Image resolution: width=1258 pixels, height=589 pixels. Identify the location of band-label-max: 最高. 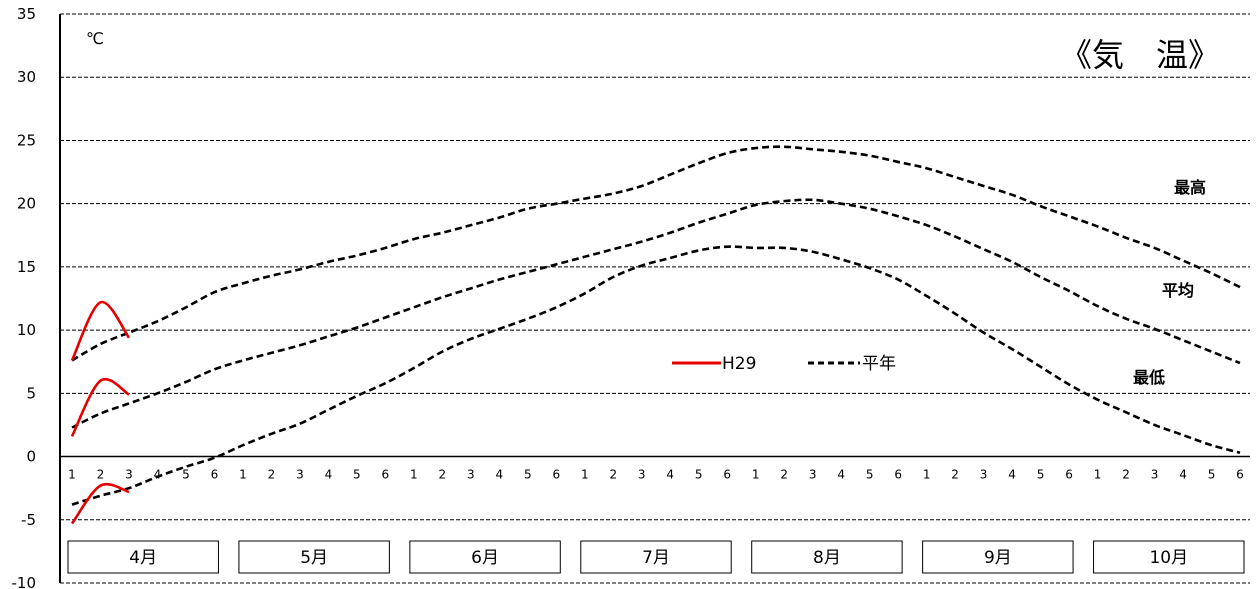
(1190, 187).